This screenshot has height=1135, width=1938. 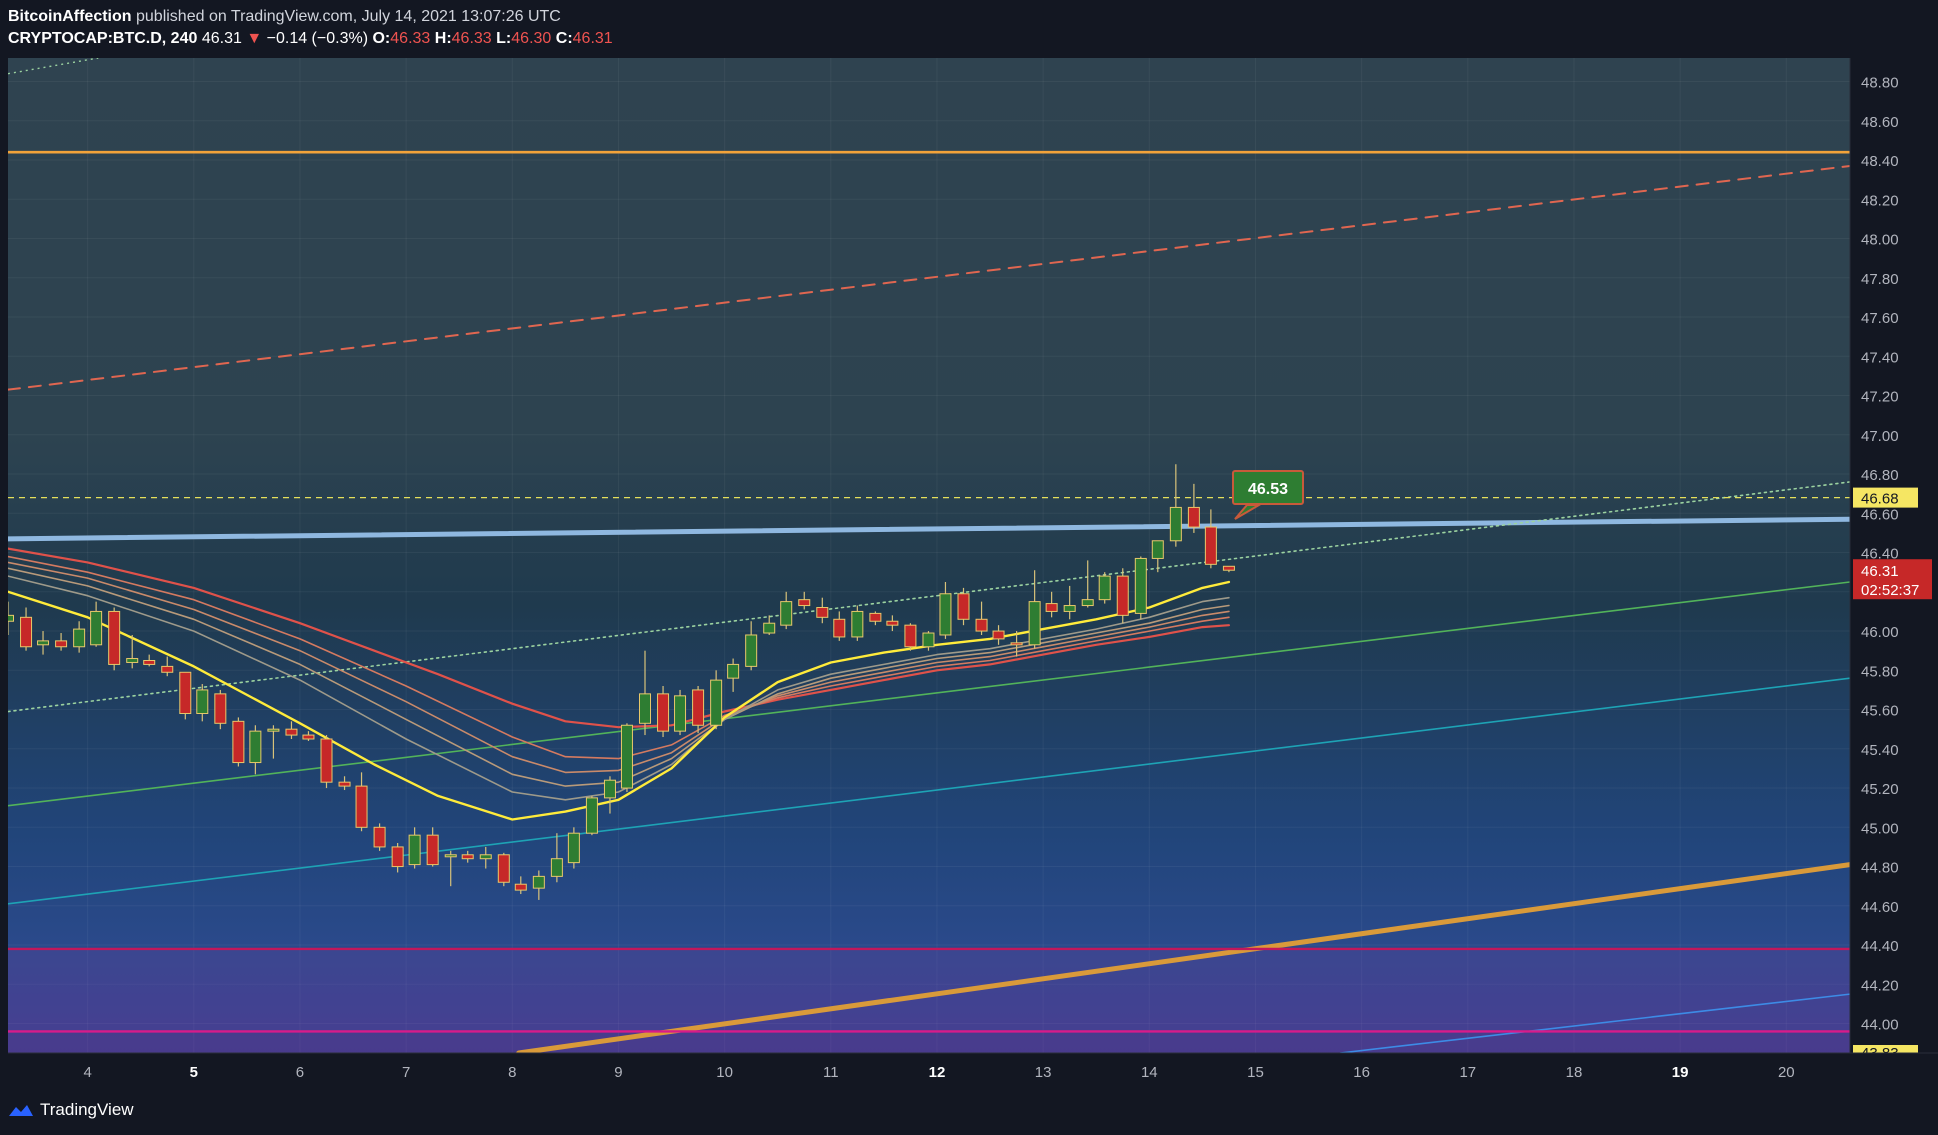 I want to click on time-tick-label: 9, so click(x=618, y=1072).